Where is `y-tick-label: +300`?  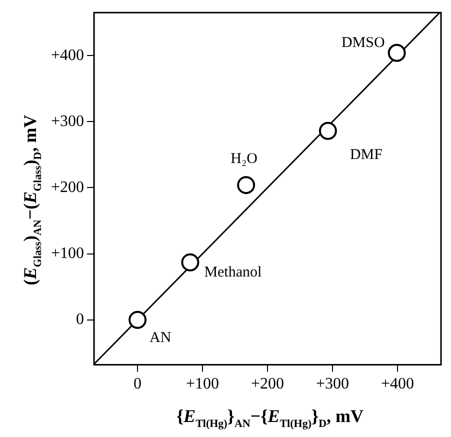 y-tick-label: +300 is located at coordinates (67, 121).